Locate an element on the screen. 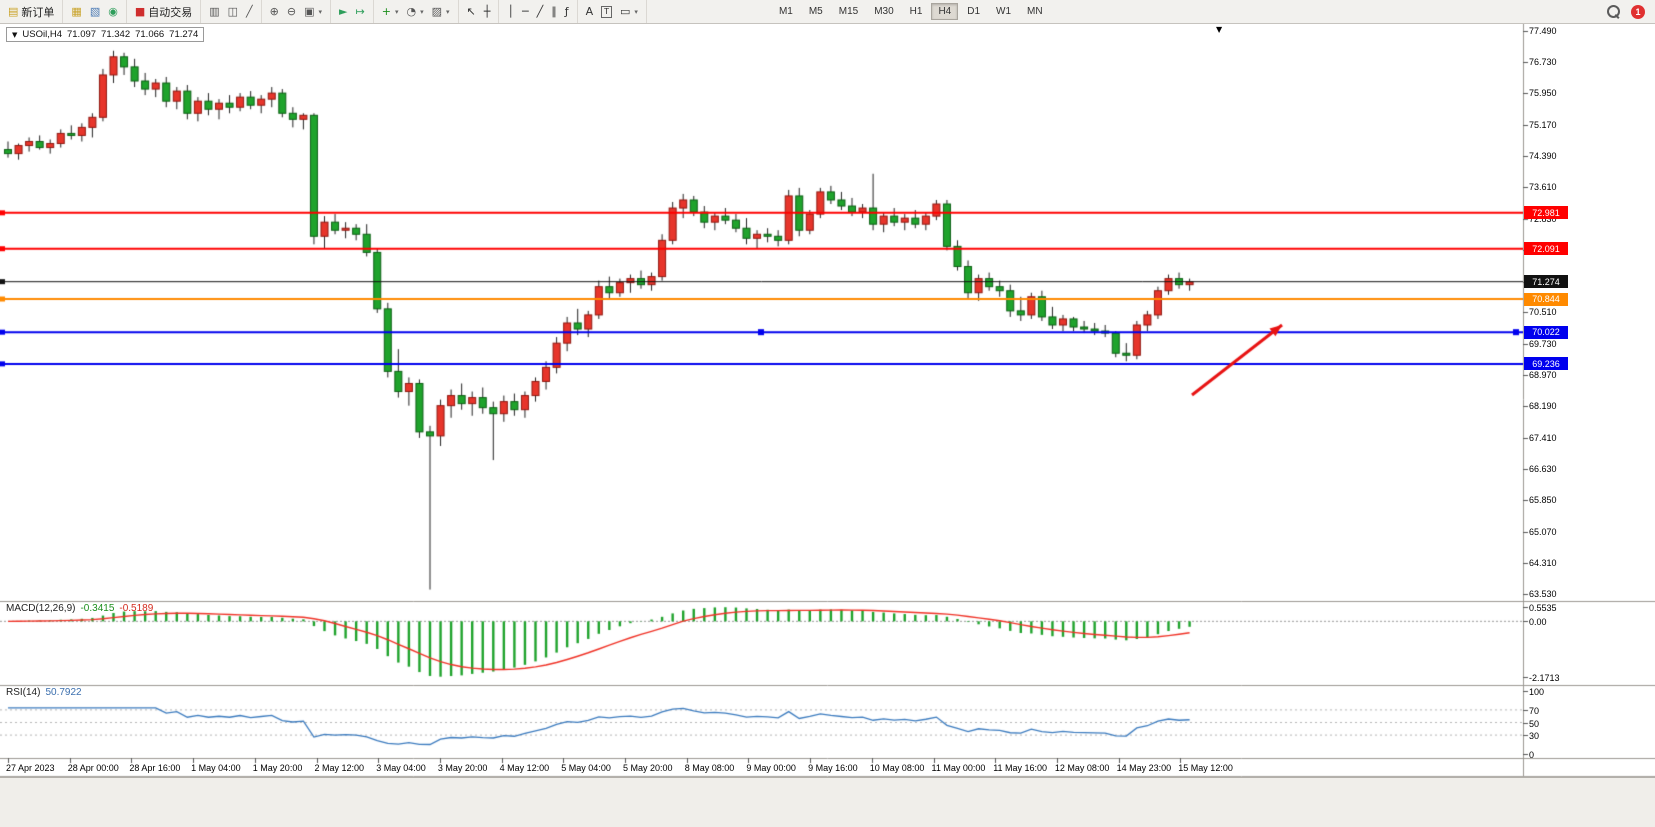 The image size is (1655, 827). macd-label: MACD(12,26,9) -0.3415 -0.5189 is located at coordinates (80, 608).